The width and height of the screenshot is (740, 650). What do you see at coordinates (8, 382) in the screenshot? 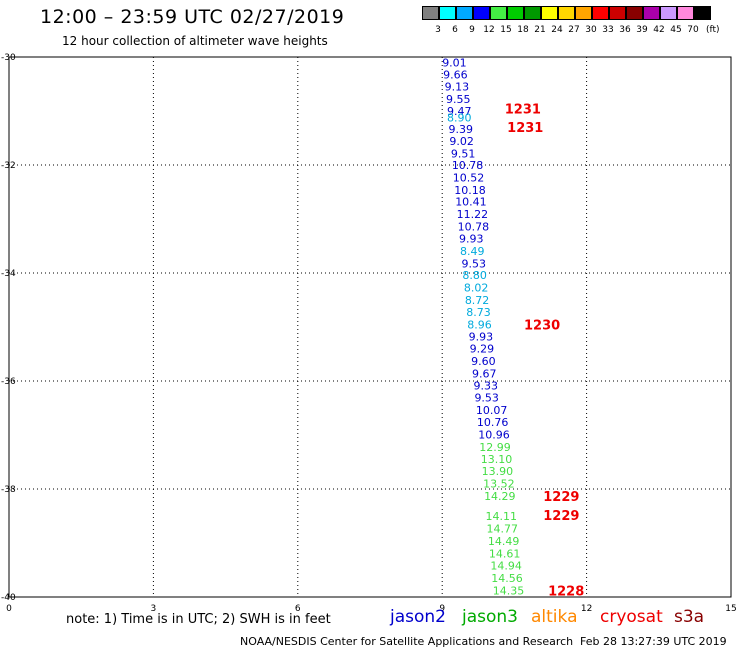
I see `y-tick-label: -36` at bounding box center [8, 382].